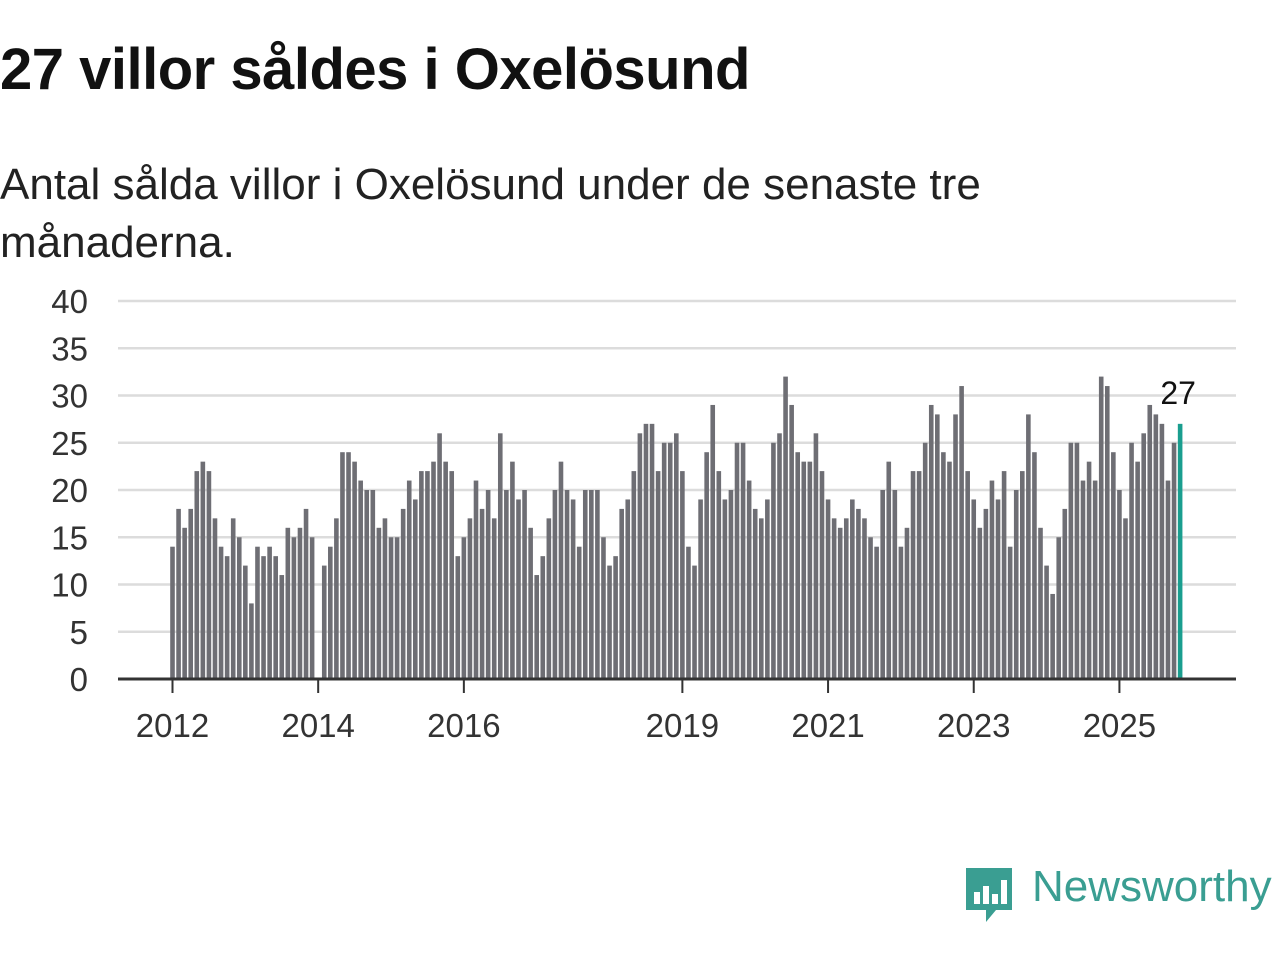 This screenshot has height=960, width=1280. I want to click on x-tick-label: 2019, so click(682, 725).